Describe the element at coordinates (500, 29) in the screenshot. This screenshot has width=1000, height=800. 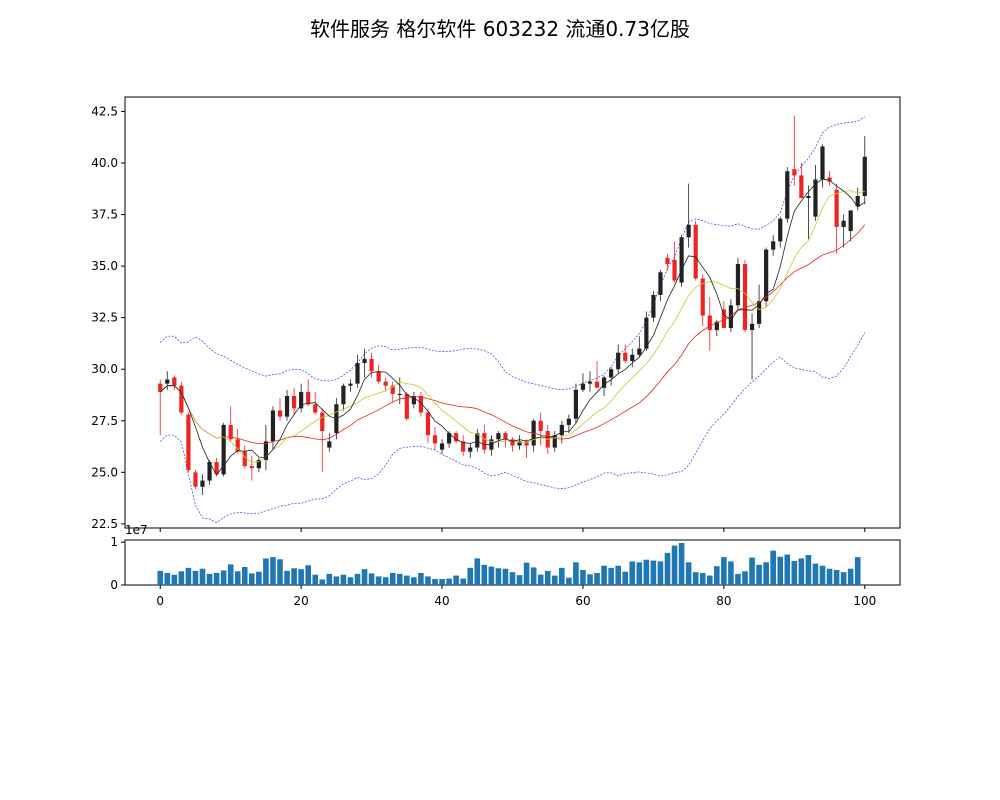
I see `chart-title: 软件服务 格尔软件 603232 流通0.73亿股` at that location.